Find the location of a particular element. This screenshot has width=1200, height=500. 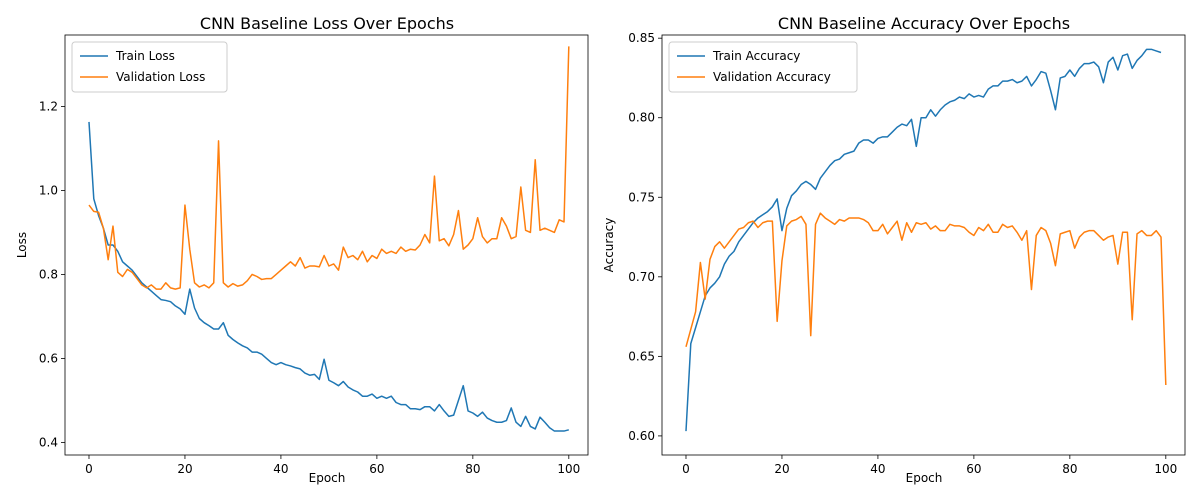

y-tick-label: 0.65 is located at coordinates (641, 356).